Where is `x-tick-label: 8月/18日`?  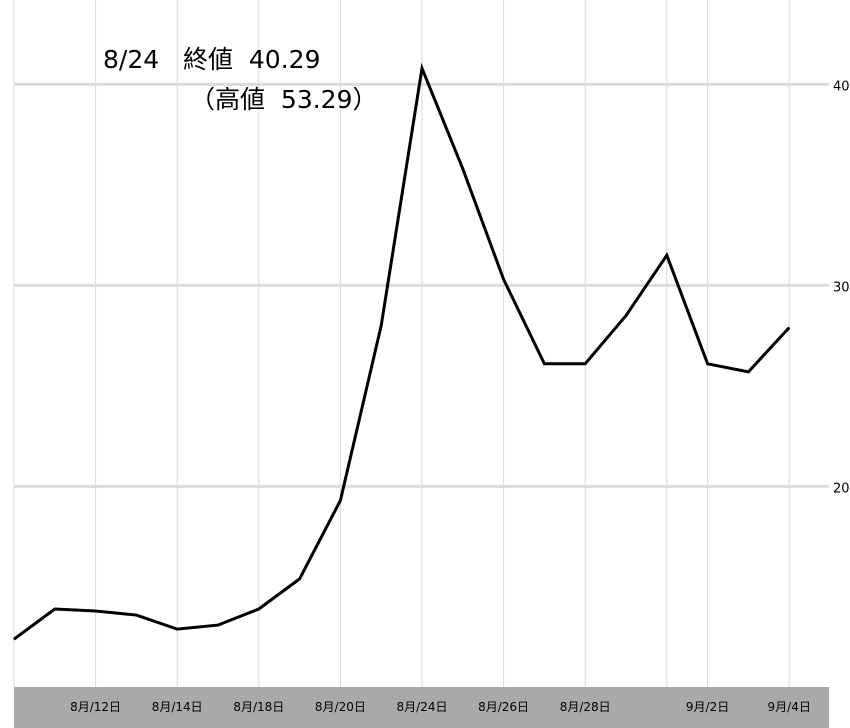
x-tick-label: 8月/18日 is located at coordinates (258, 707).